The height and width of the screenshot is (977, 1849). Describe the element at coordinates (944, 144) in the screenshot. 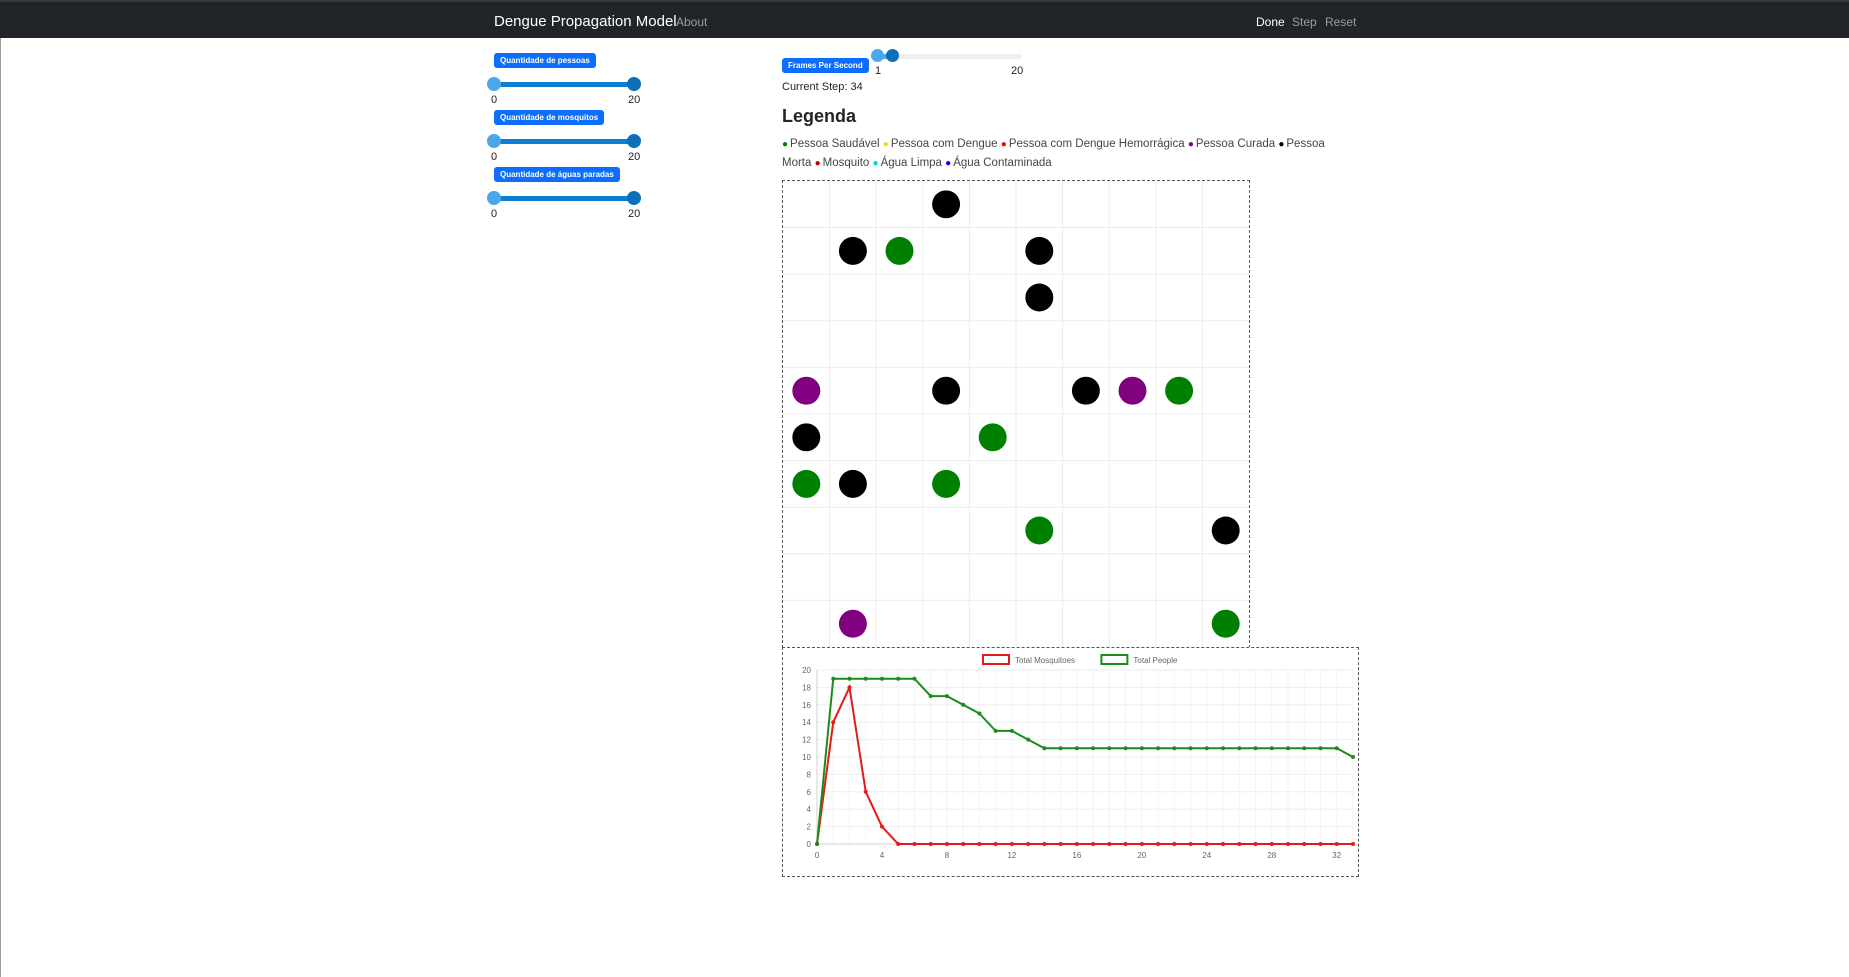

I see `legend-label: Pessoa com Dengue` at that location.